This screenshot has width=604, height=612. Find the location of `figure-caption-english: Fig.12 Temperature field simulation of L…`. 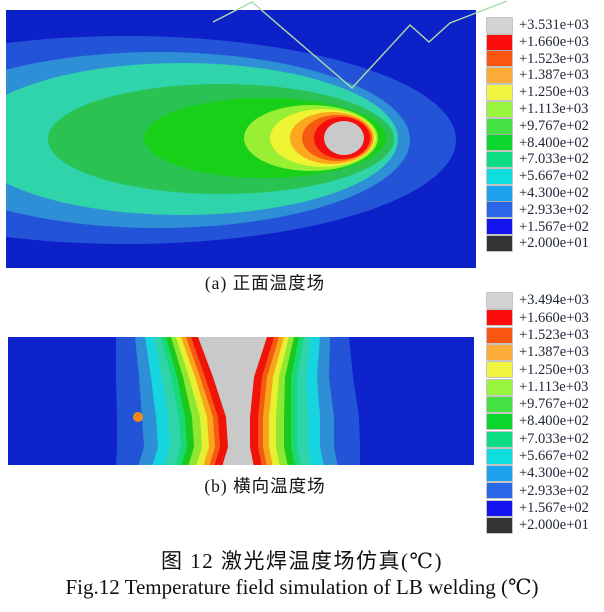

figure-caption-english: Fig.12 Temperature field simulation of L… is located at coordinates (302, 587).